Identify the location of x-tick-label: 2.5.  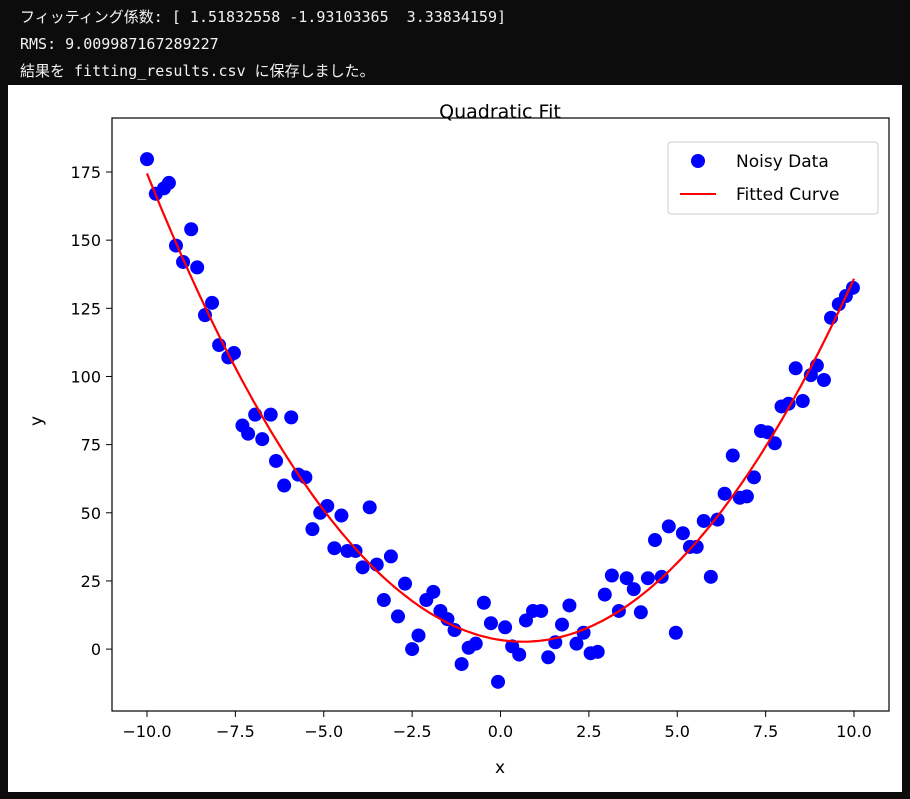
(588, 731).